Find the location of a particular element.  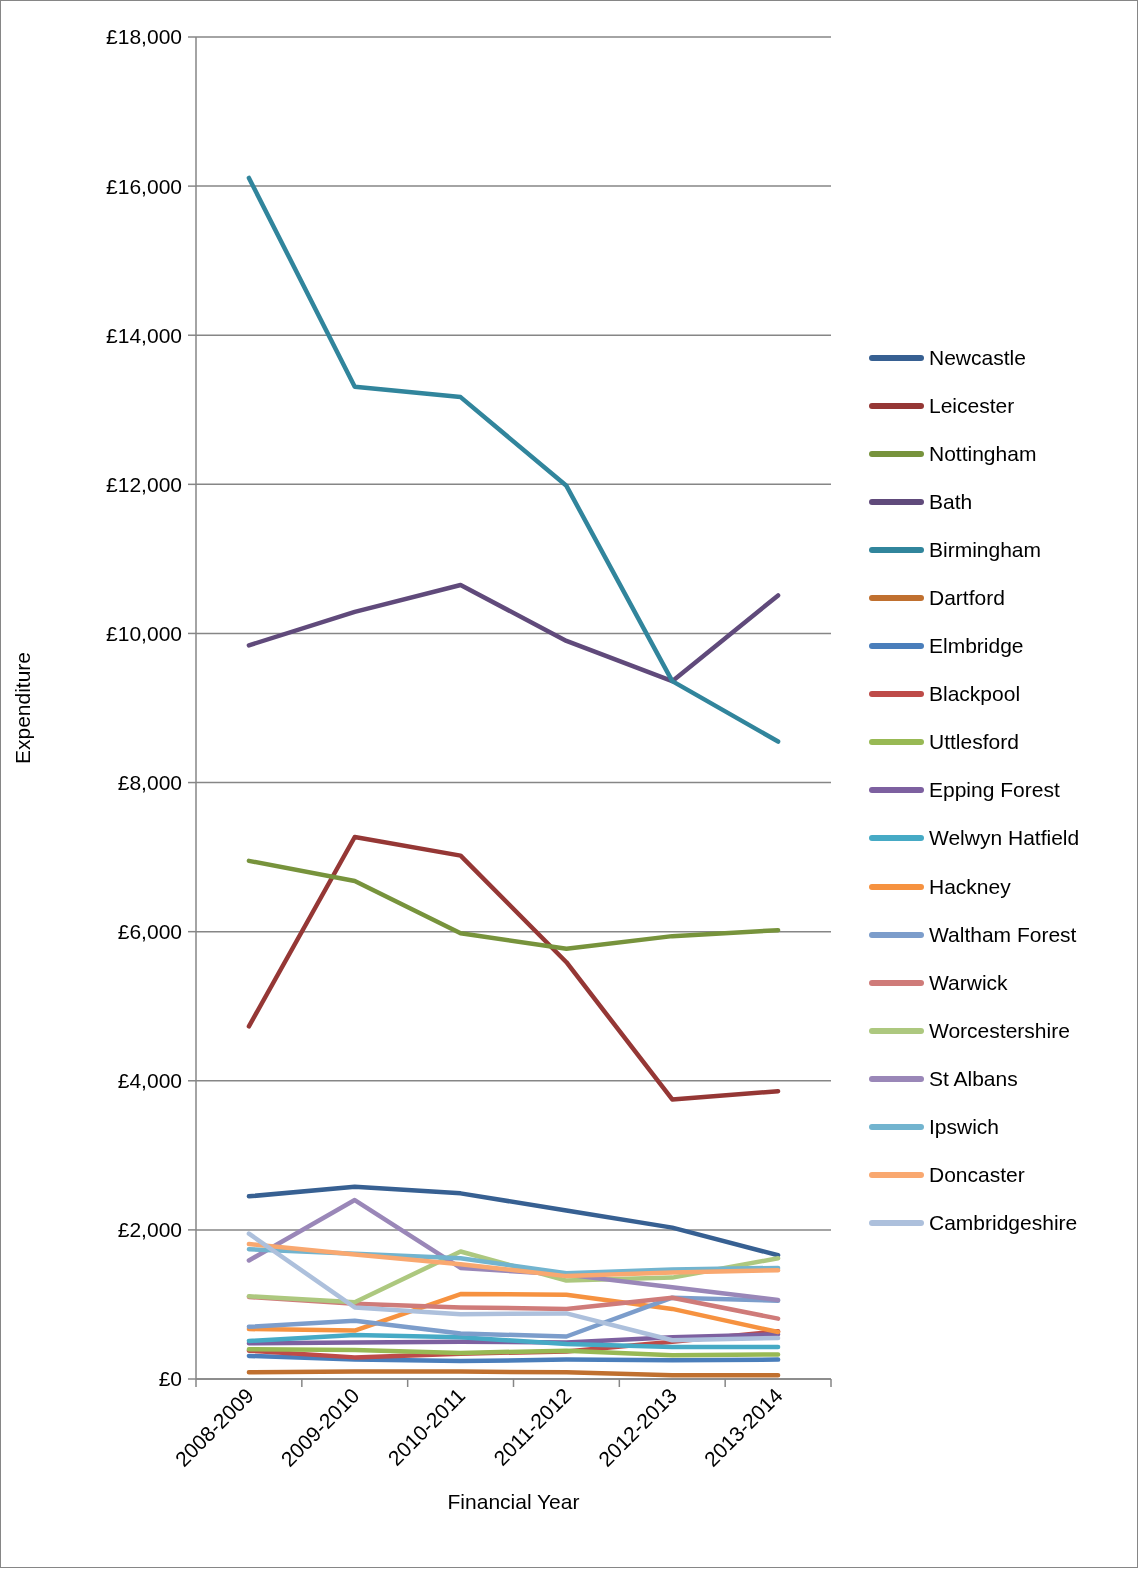

legend-label: St Albans is located at coordinates (973, 1078).